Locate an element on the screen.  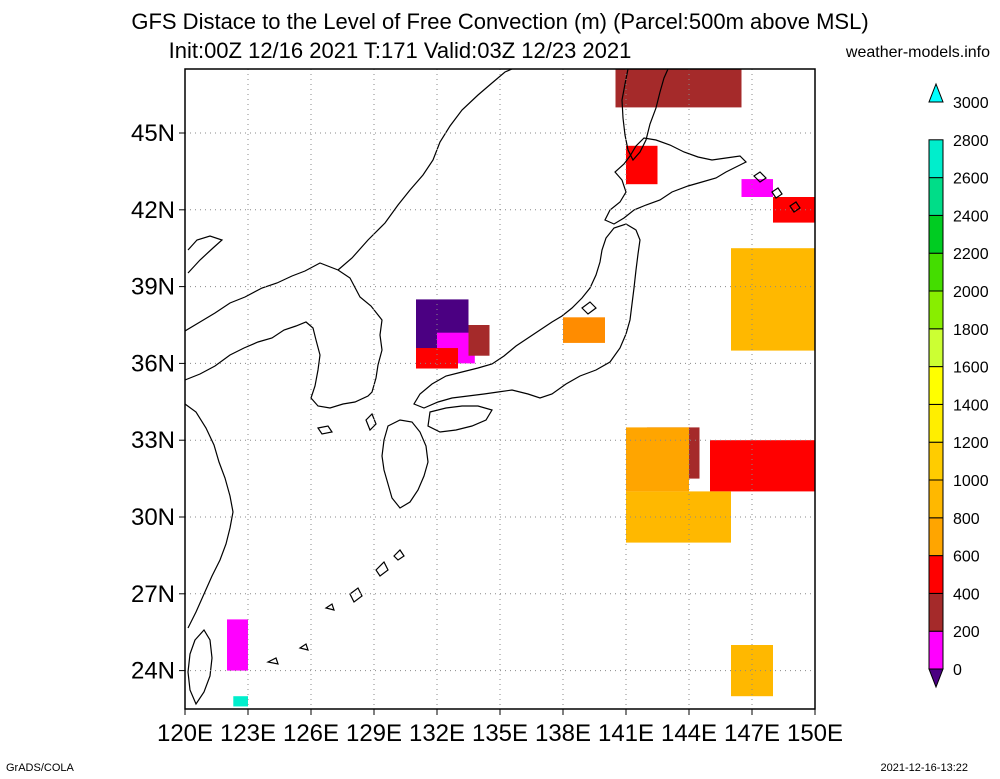
x-tick-label: 126E is located at coordinates (311, 733).